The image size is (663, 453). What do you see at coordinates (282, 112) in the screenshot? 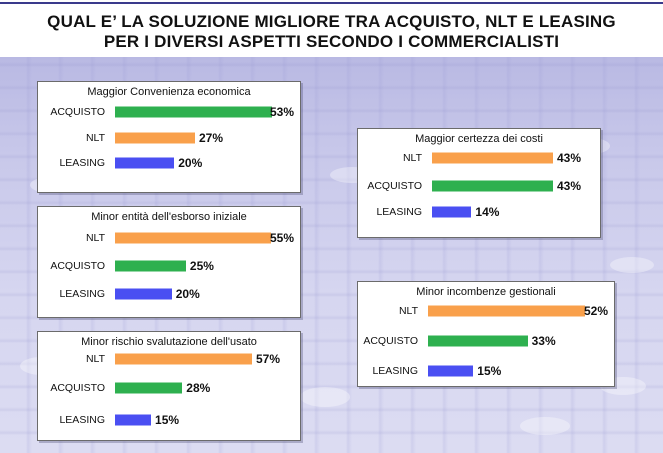
I see `data-label: 53%` at bounding box center [282, 112].